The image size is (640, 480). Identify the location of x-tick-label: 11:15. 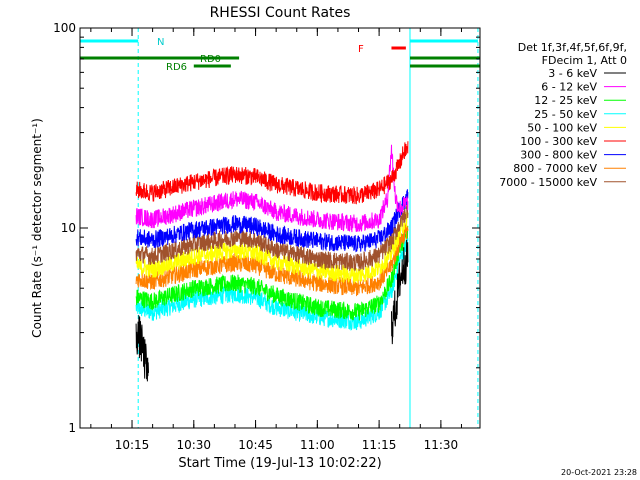
(379, 445).